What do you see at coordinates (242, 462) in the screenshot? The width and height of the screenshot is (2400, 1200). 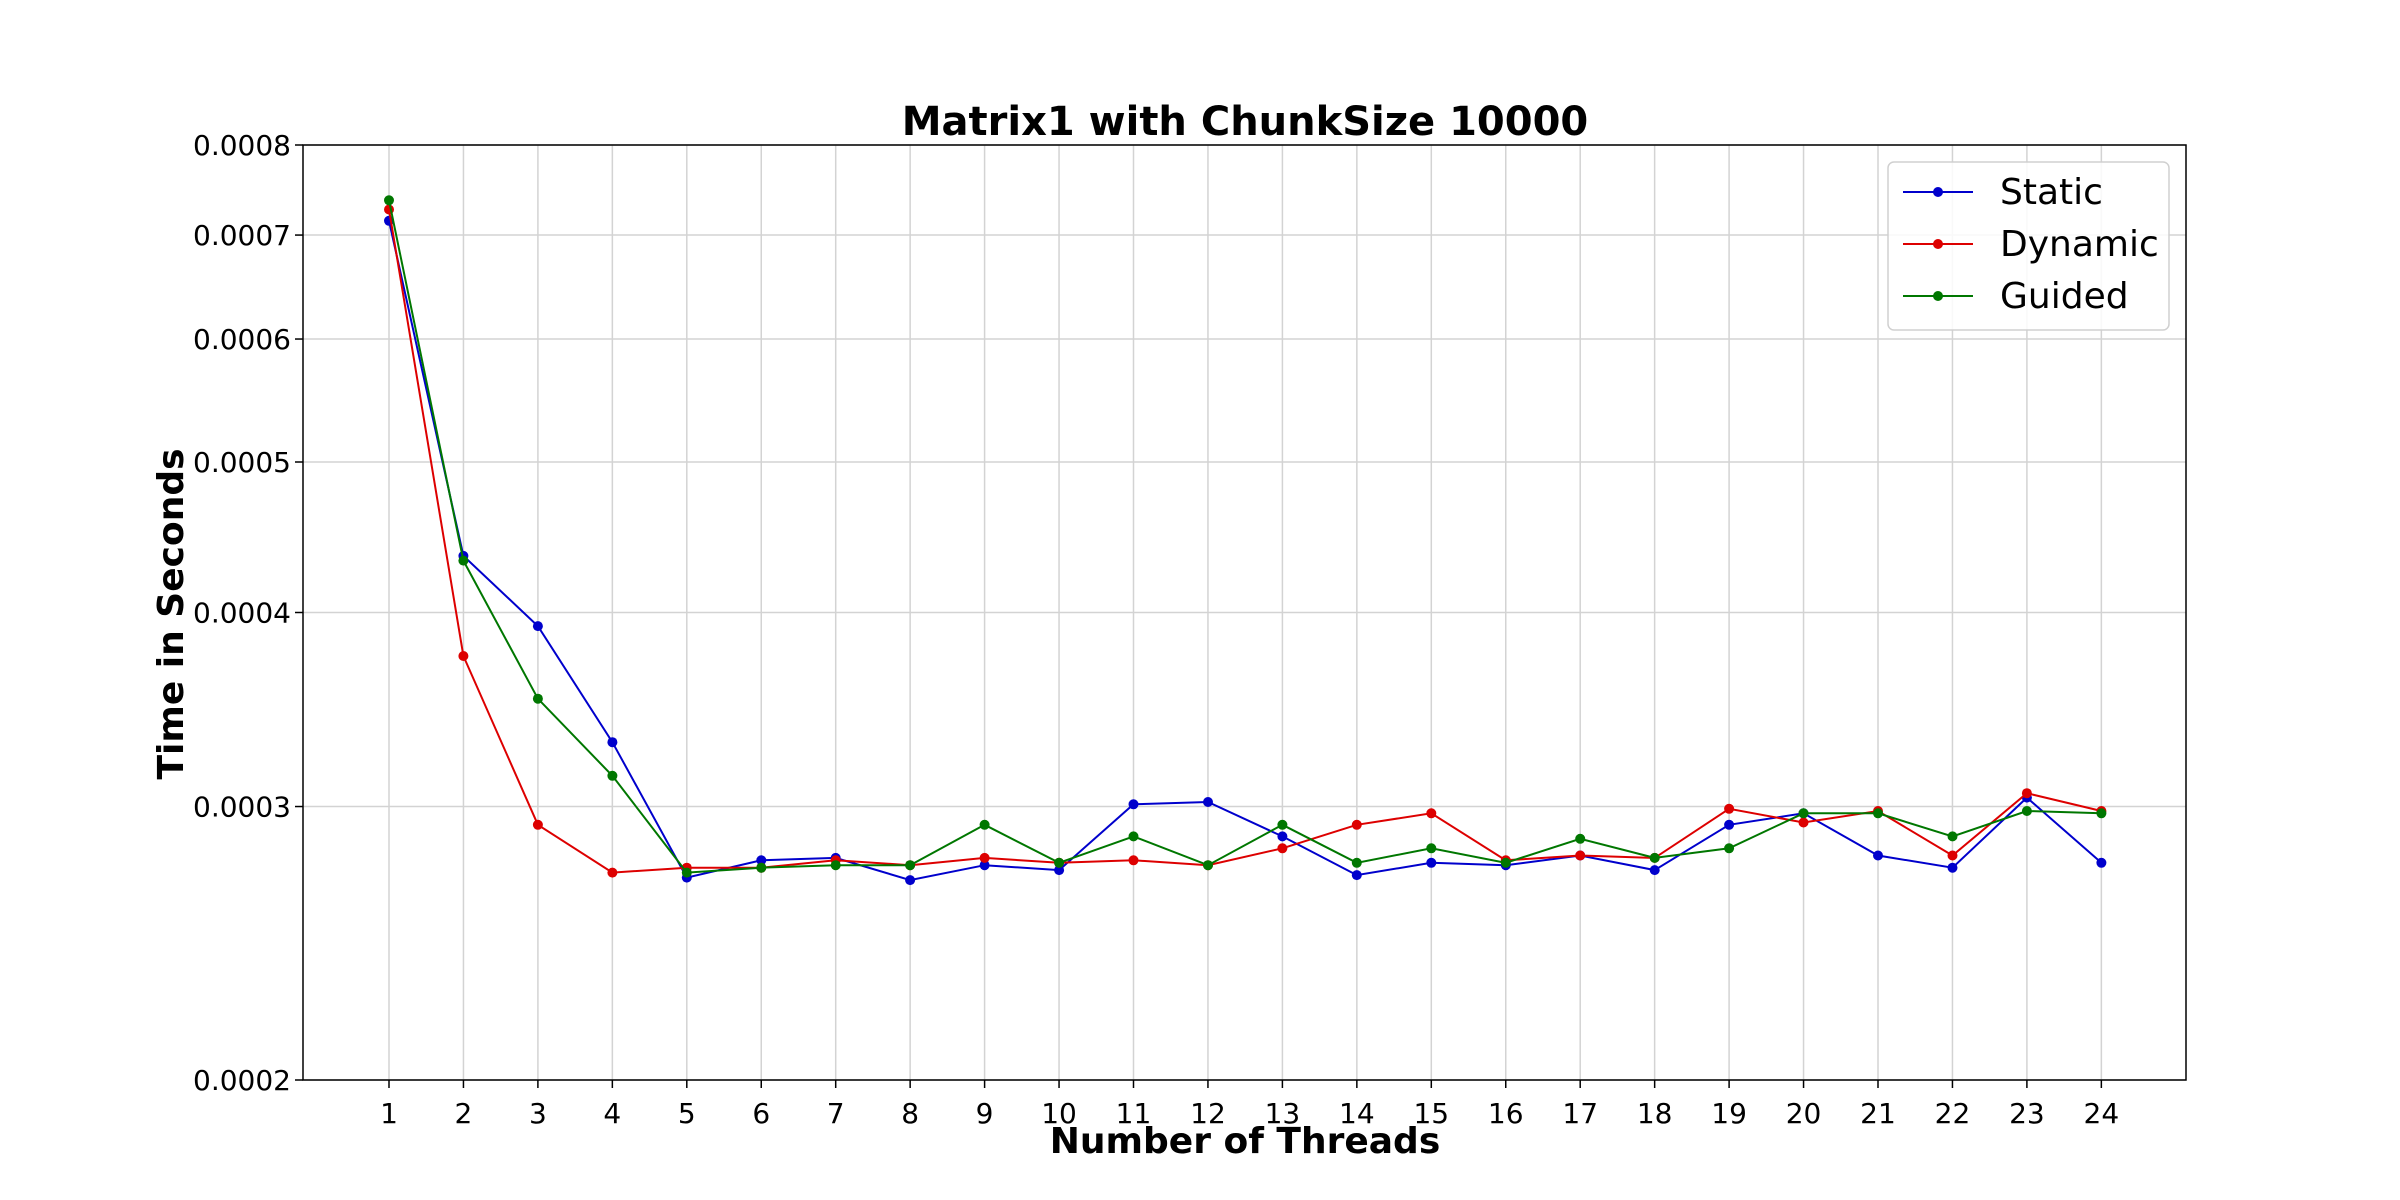 I see `y-tick-label: 0.0005` at bounding box center [242, 462].